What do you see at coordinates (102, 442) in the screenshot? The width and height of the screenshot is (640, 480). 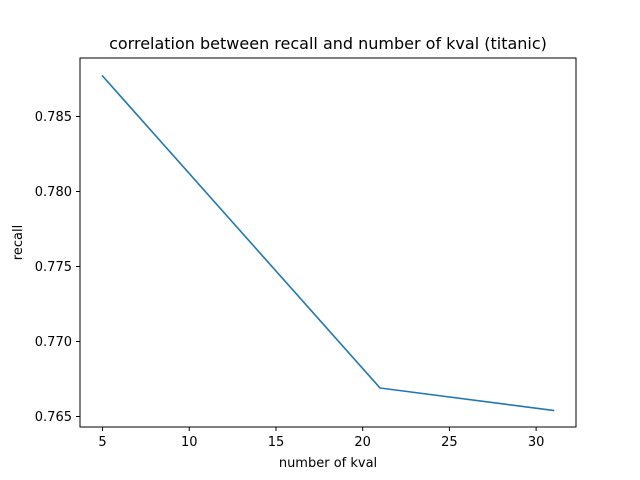 I see `x-tick-label: 5` at bounding box center [102, 442].